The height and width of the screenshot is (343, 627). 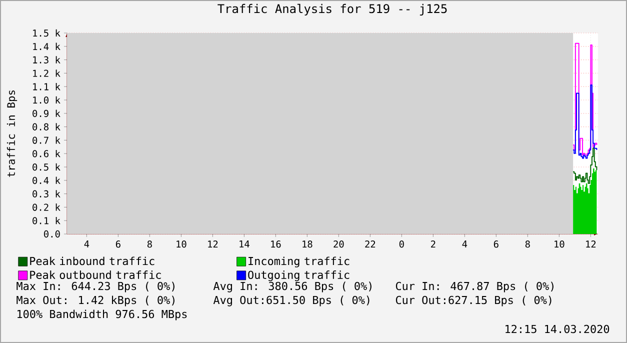 I want to click on x-tick-label: 0, so click(x=401, y=244).